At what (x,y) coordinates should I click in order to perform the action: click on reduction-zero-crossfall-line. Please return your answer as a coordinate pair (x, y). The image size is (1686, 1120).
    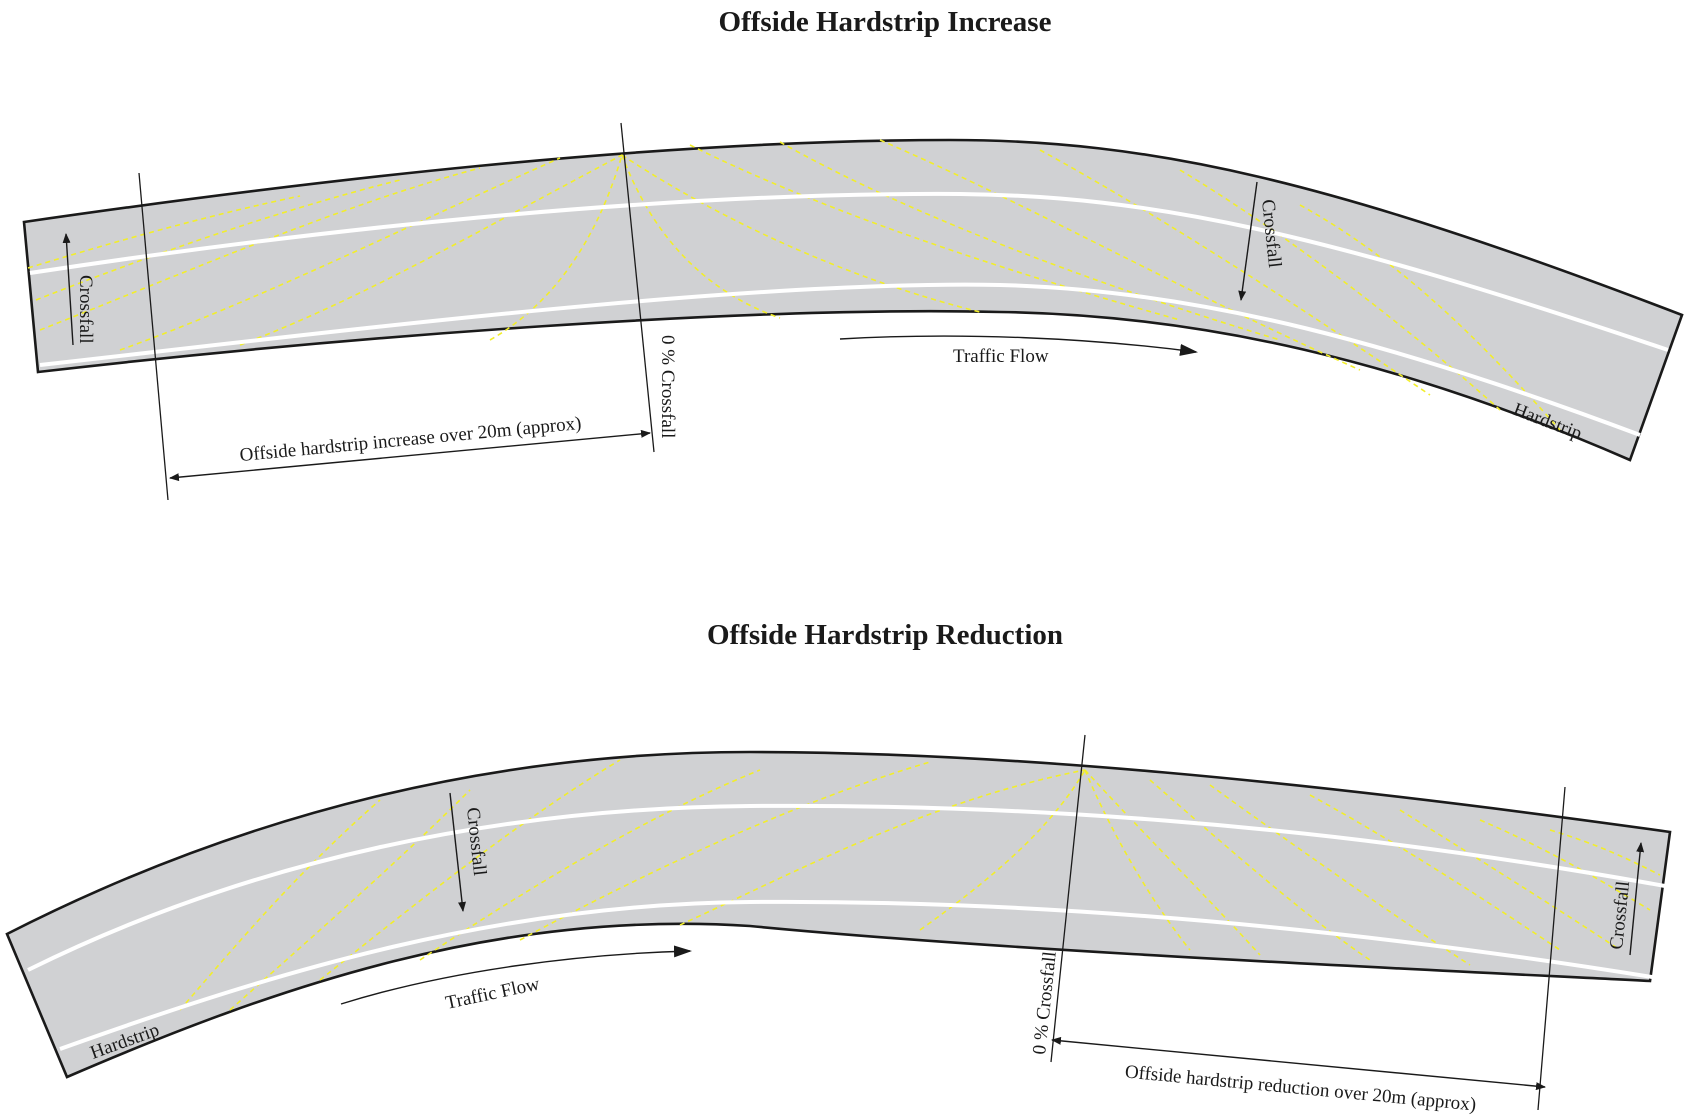
    Looking at the image, I should click on (1068, 898).